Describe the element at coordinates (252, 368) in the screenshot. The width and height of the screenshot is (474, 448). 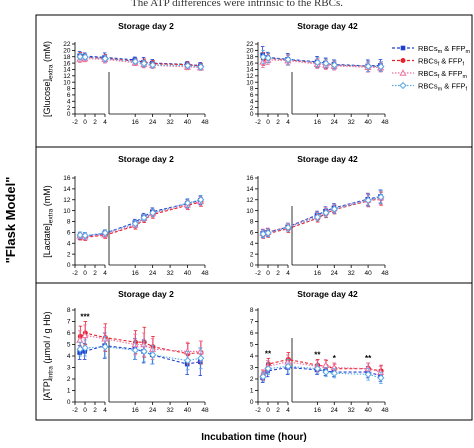
I see `y-tick-label: 3` at that location.